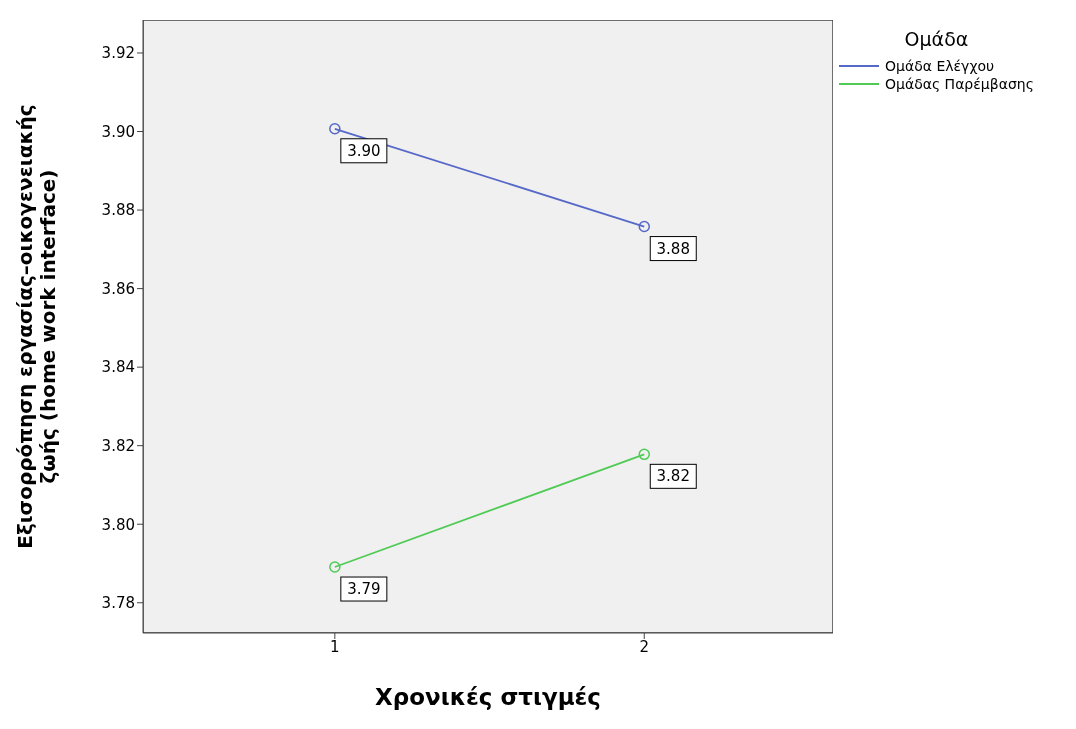  Describe the element at coordinates (118, 131) in the screenshot. I see `y-tick-label: 3.90` at that location.